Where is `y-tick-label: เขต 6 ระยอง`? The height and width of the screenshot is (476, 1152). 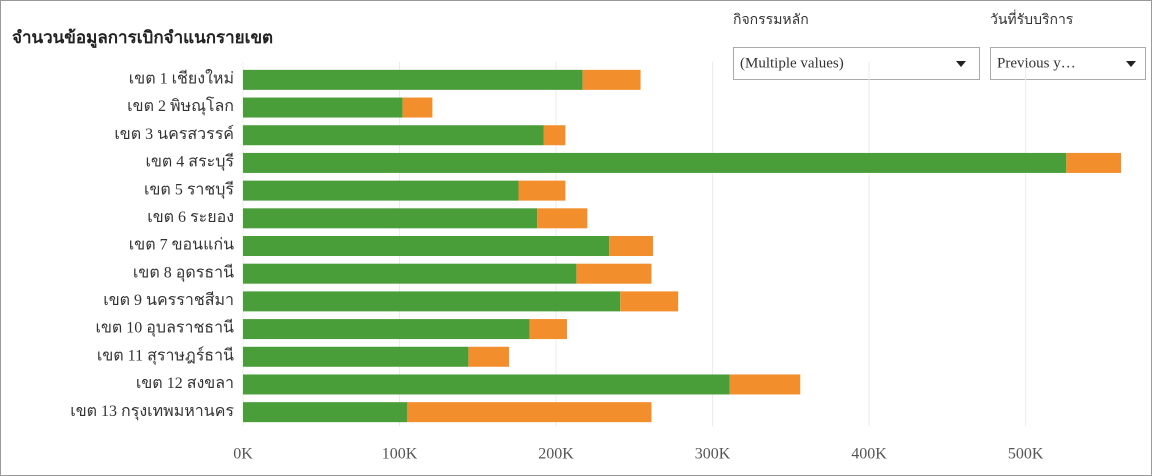 y-tick-label: เขต 6 ระยอง is located at coordinates (190, 217).